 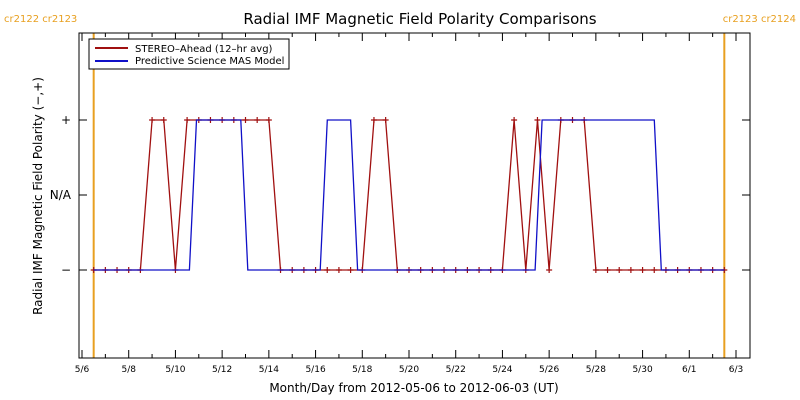 I want to click on legend-box, so click(x=189, y=54).